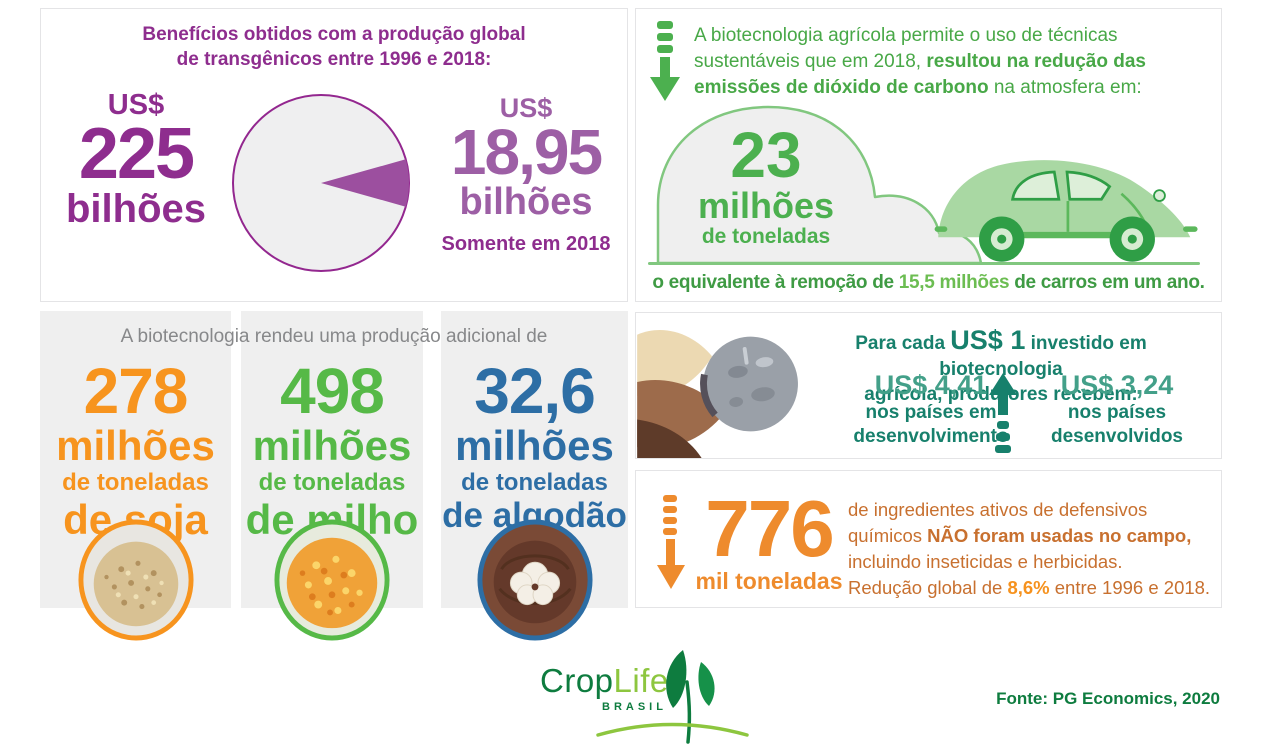  I want to click on y2018-note: Somente em 2018, so click(526, 243).